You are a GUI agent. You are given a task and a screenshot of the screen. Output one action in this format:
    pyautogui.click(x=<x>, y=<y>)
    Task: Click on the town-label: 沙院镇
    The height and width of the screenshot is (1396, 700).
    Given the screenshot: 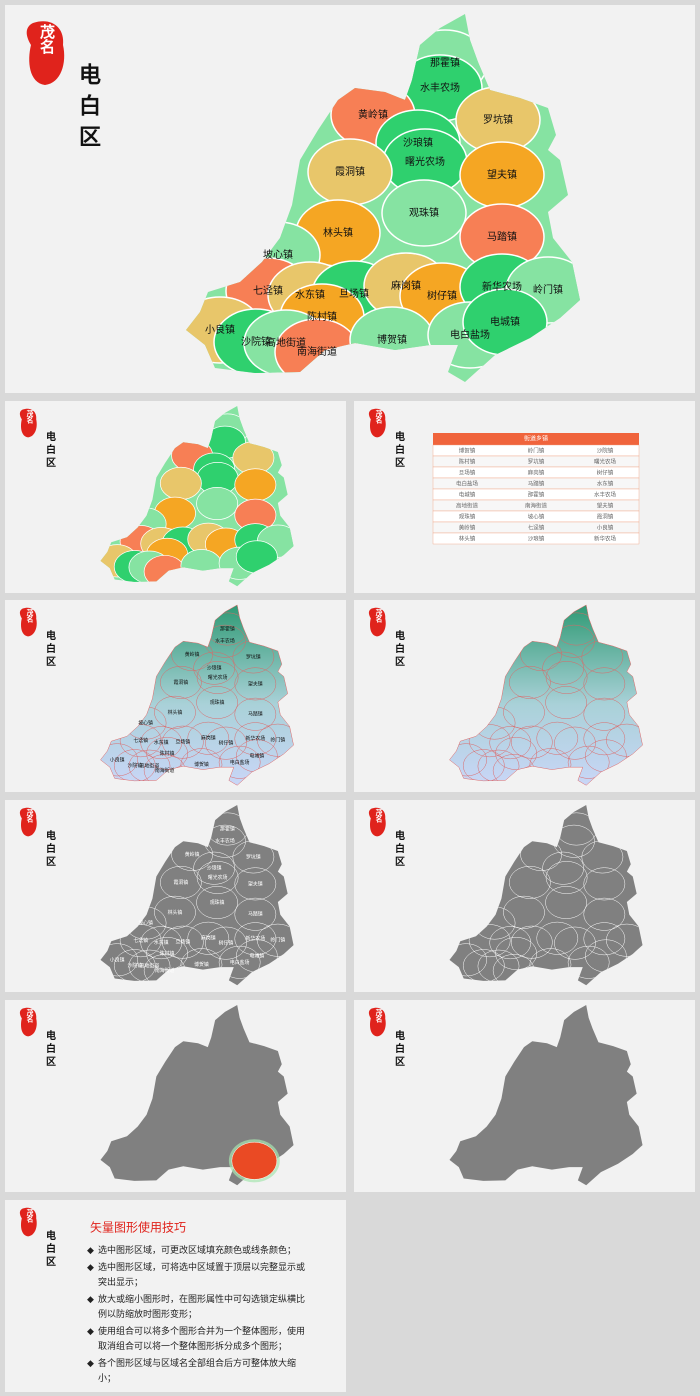 What is the action you would take?
    pyautogui.click(x=134, y=765)
    